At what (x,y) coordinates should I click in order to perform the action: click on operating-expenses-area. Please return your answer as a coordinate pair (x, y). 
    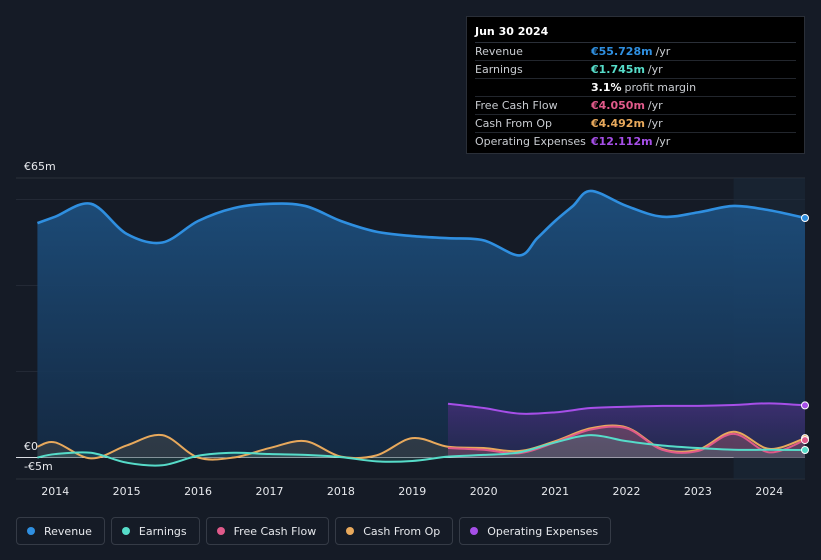
    Looking at the image, I should click on (626, 430).